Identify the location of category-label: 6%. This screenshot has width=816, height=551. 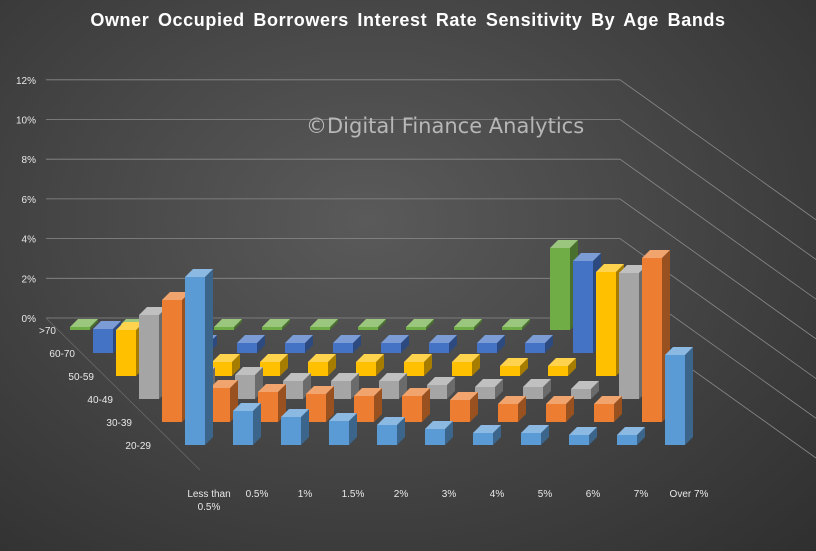
(593, 494).